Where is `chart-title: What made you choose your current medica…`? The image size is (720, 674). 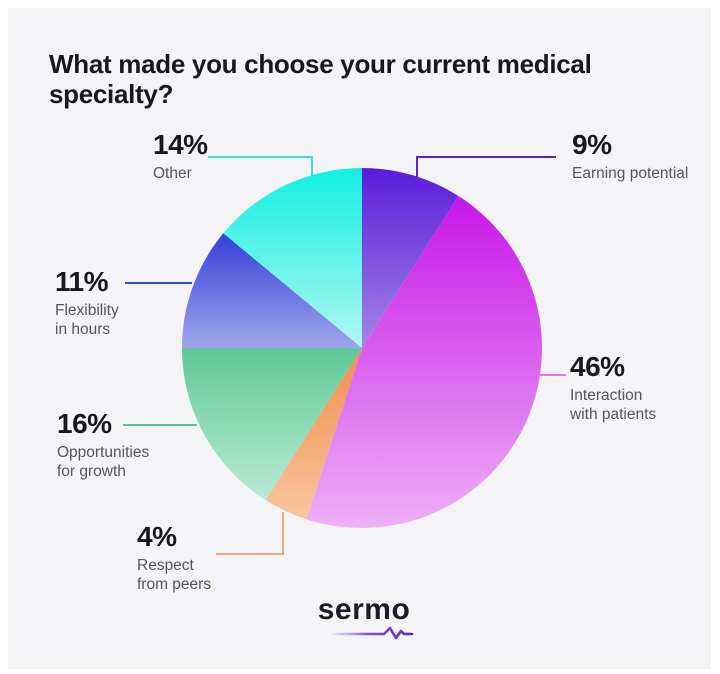
chart-title: What made you choose your current medica… is located at coordinates (320, 79).